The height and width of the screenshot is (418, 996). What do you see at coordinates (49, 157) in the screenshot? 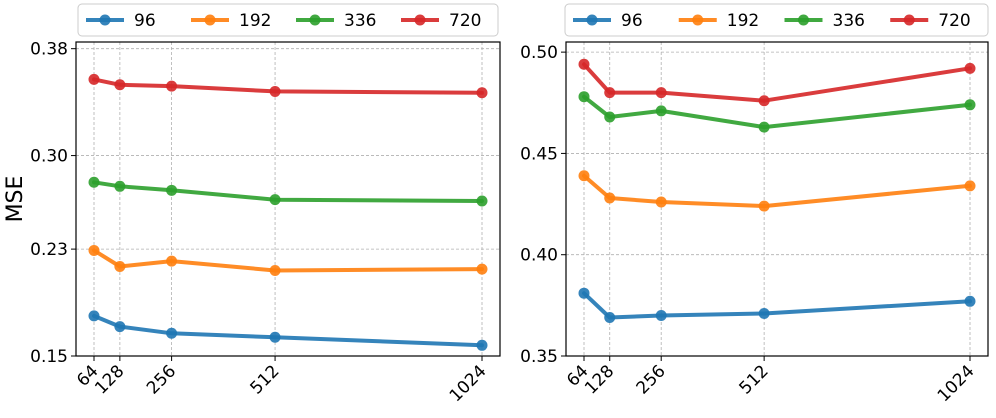
I see `y-tick-label: 0.30` at bounding box center [49, 157].